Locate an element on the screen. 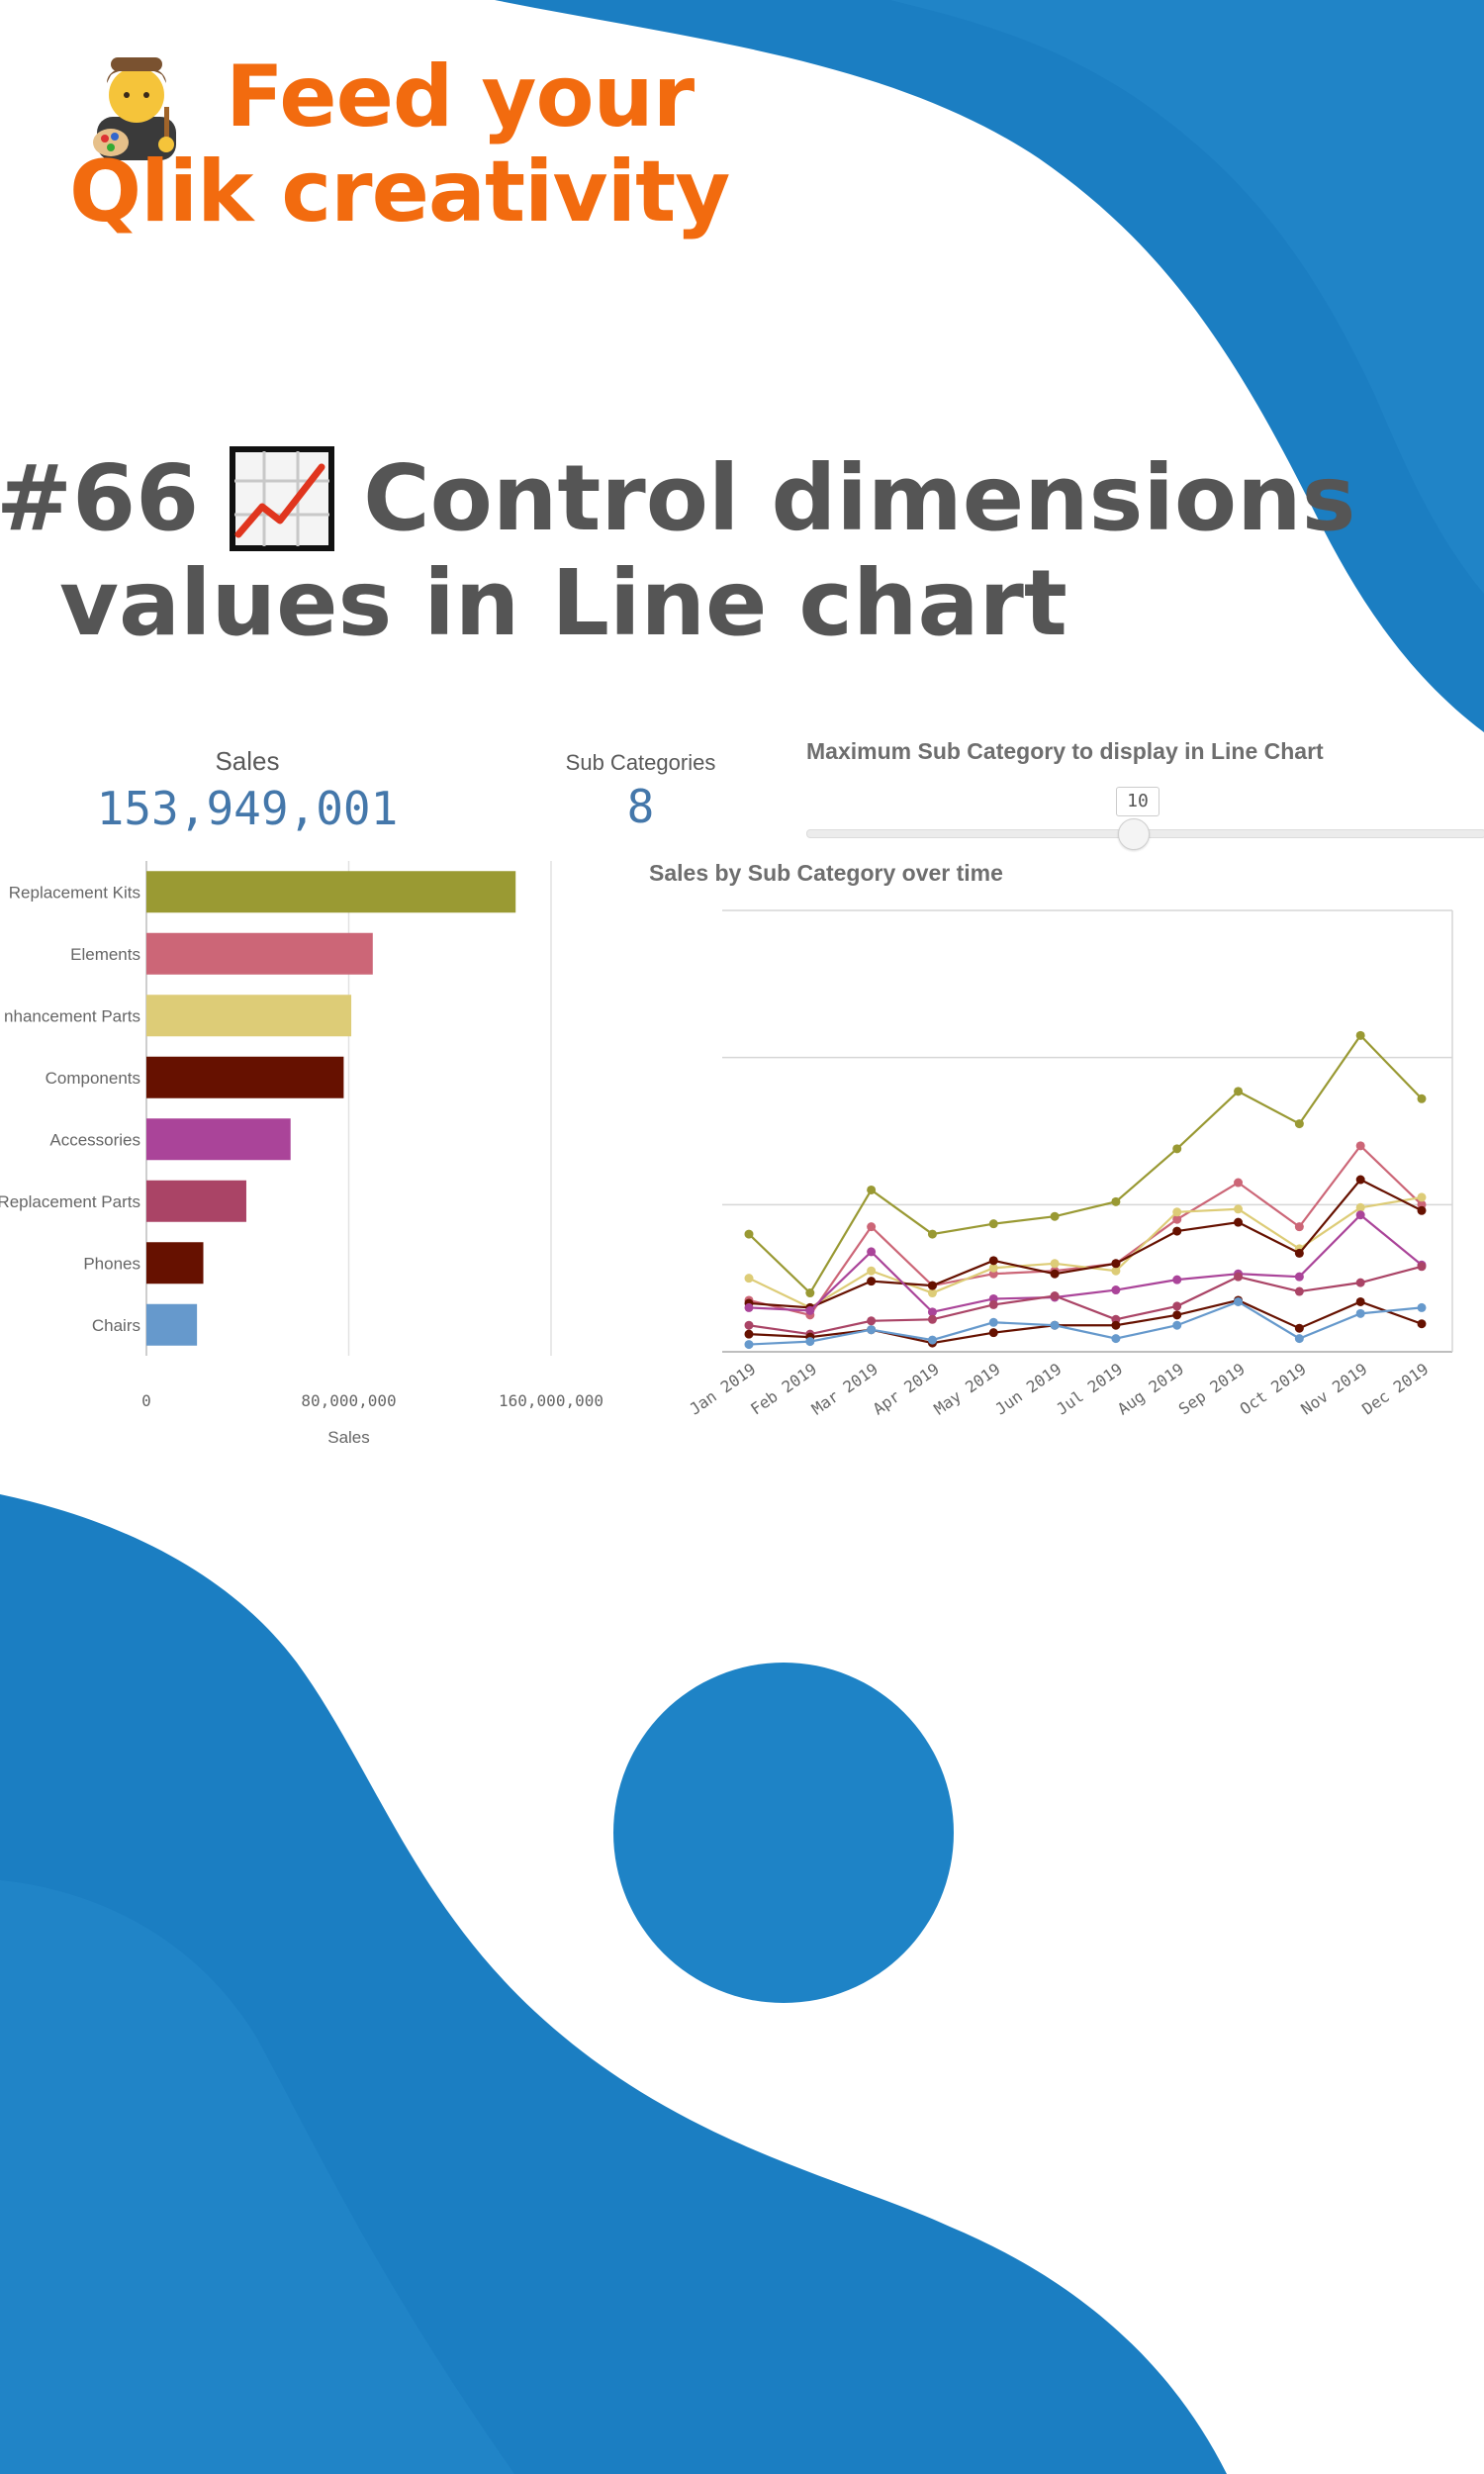 Image resolution: width=1484 pixels, height=2474 pixels. line-x-tick-label: Jul 2019 is located at coordinates (1089, 1390).